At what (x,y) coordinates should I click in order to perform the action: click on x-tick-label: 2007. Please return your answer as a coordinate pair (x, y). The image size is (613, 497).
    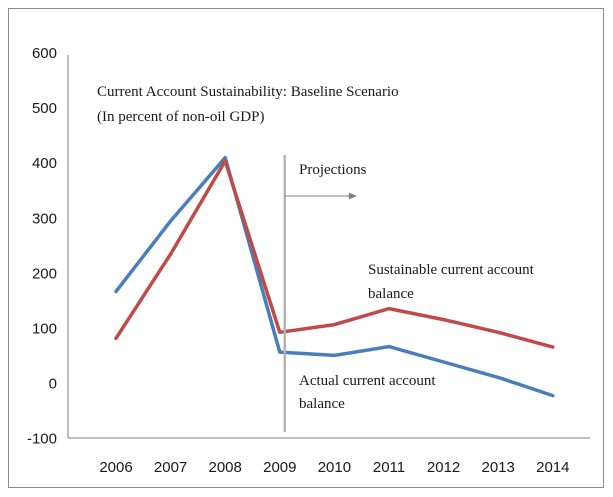
    Looking at the image, I should click on (170, 467).